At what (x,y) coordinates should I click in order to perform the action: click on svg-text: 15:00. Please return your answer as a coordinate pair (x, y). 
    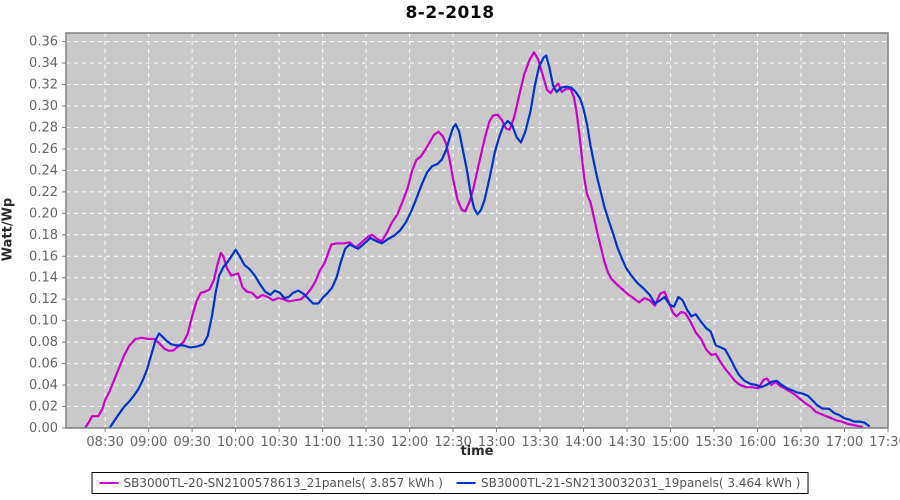
    Looking at the image, I should click on (670, 442).